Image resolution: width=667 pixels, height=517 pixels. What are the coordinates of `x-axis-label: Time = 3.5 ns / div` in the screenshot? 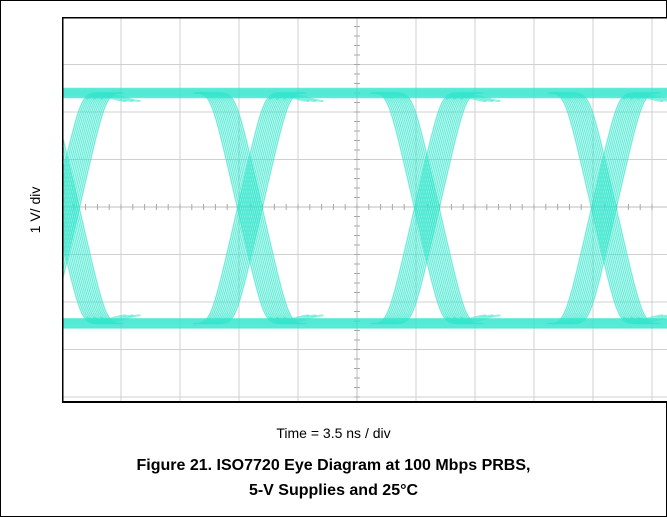 It's located at (333, 433).